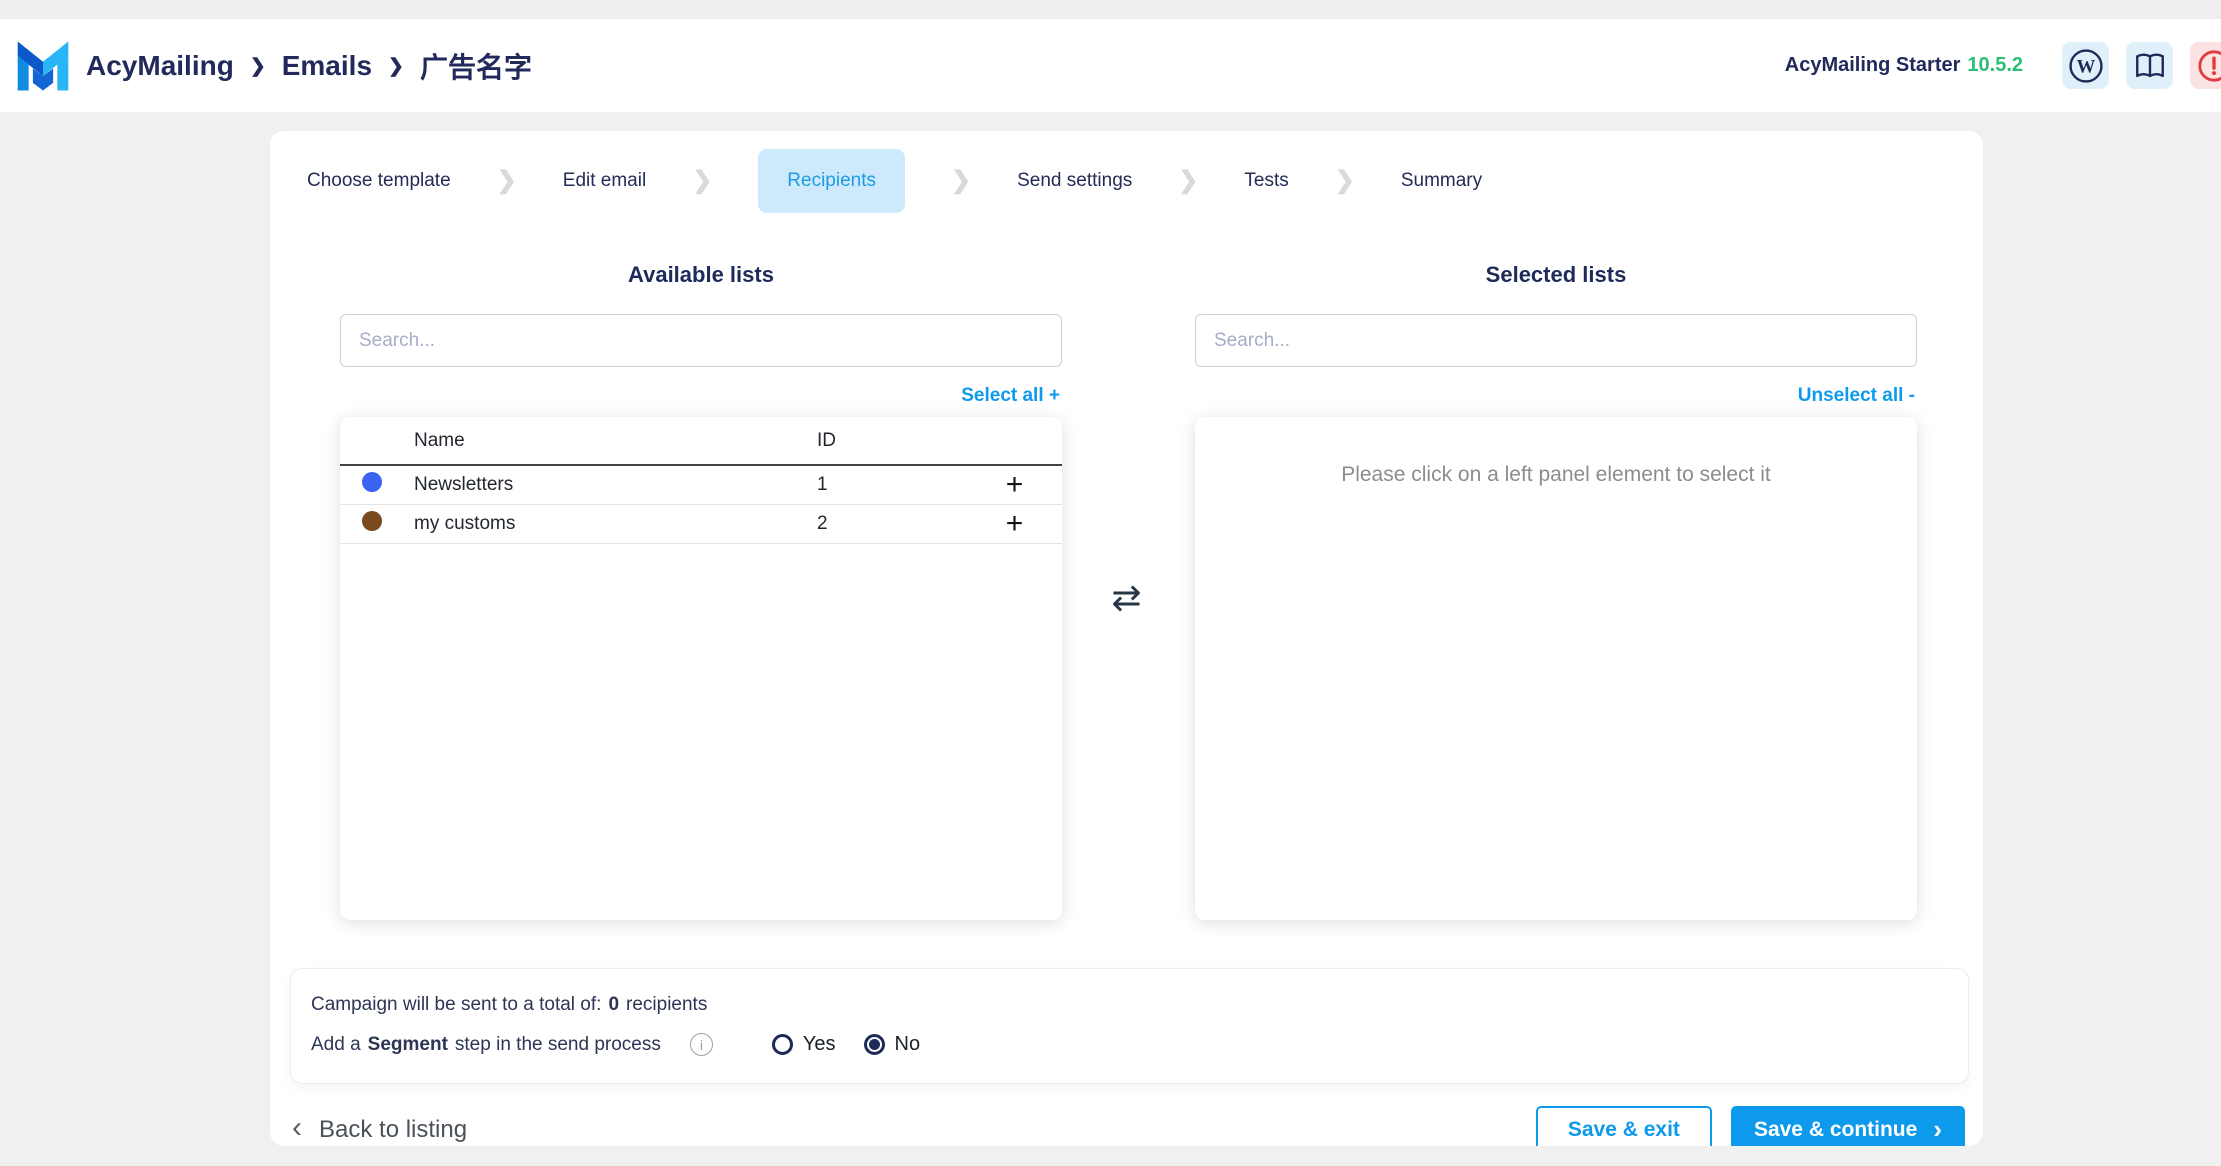 The width and height of the screenshot is (2221, 1166). Describe the element at coordinates (1623, 1126) in the screenshot. I see `save-exit-button: Save & exit` at that location.